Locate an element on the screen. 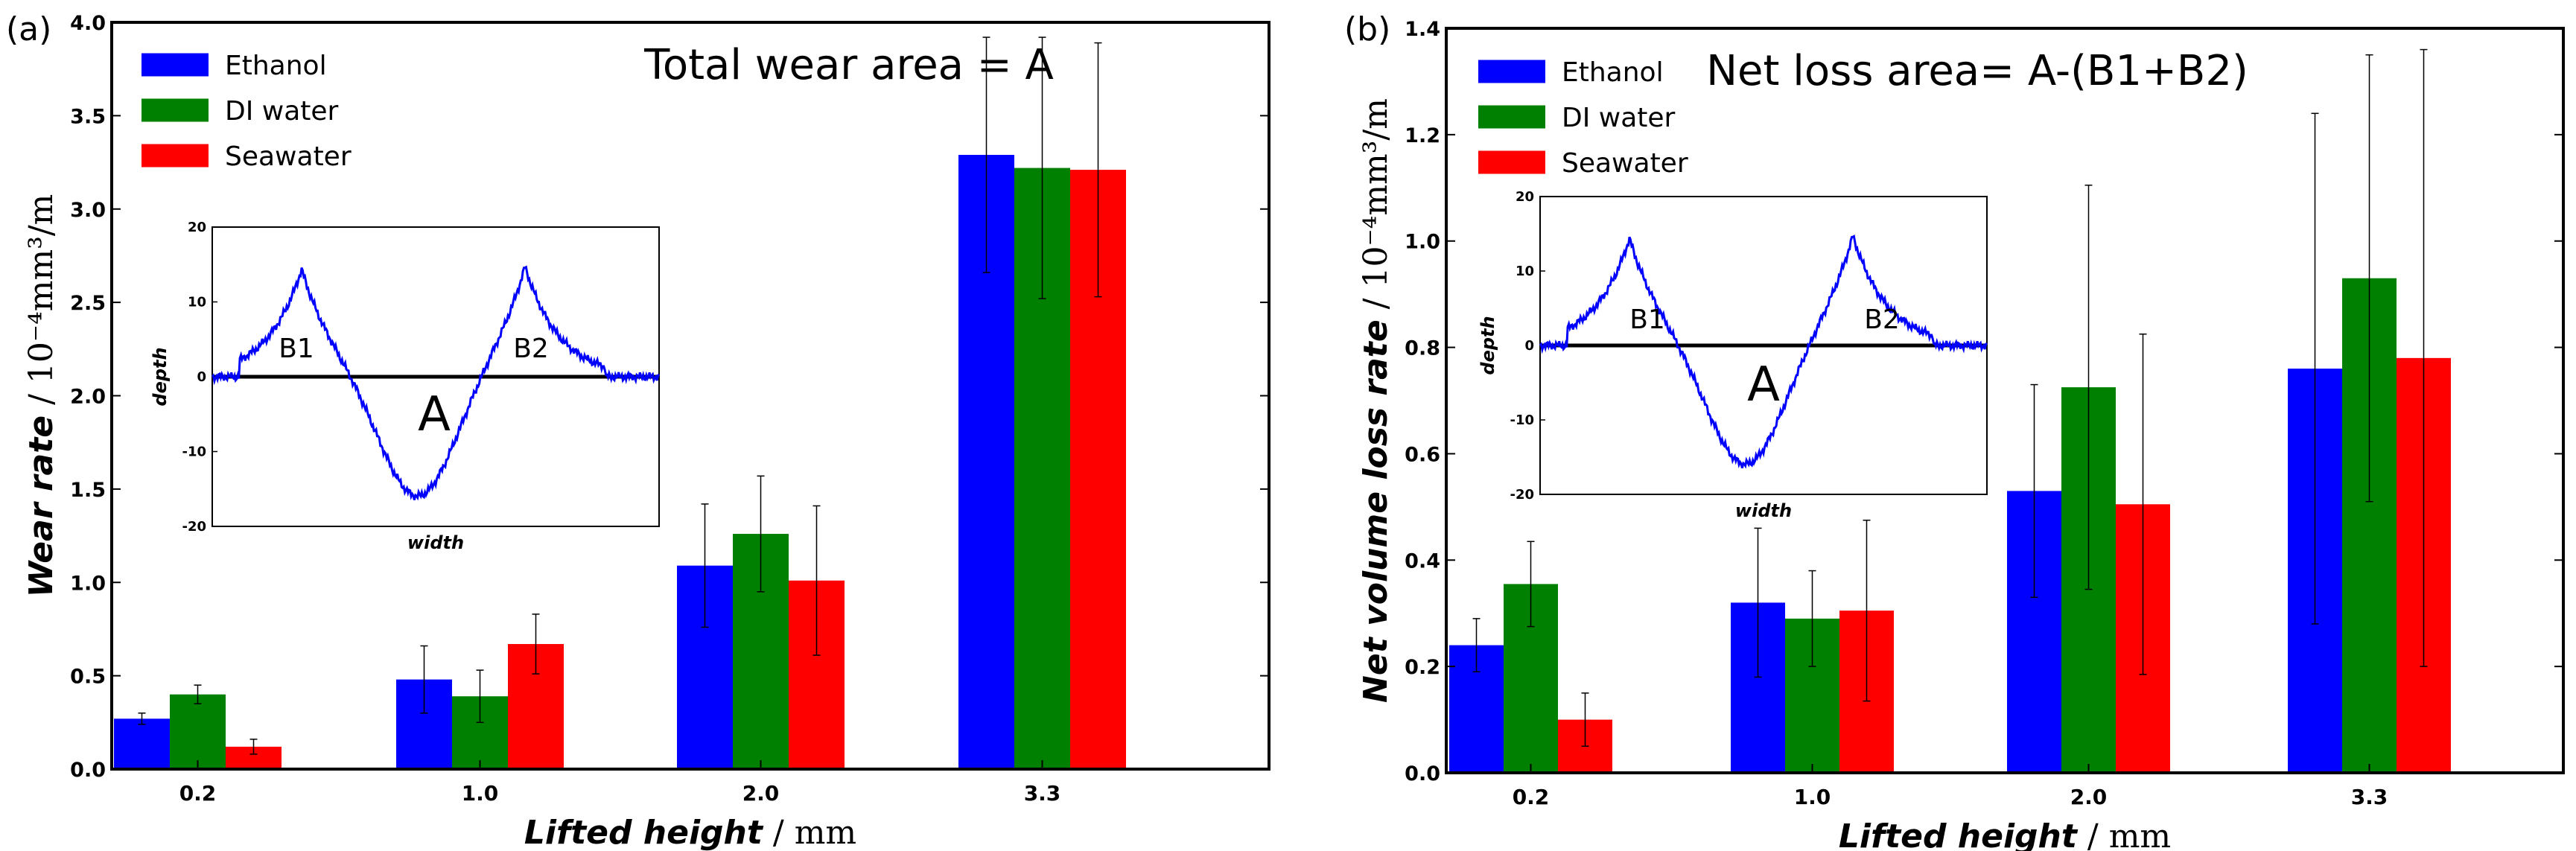  bar-di-water-0.2 is located at coordinates (198, 731).